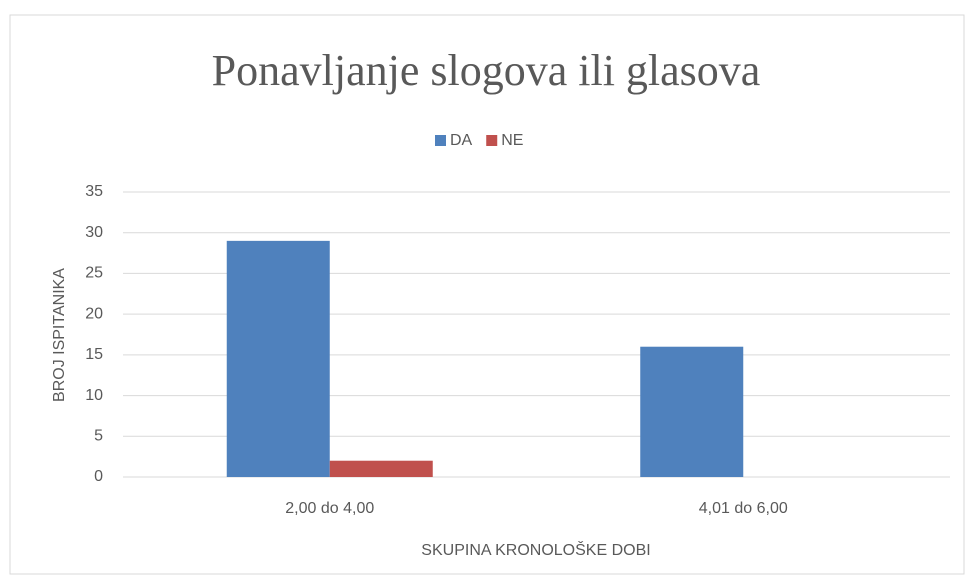  Describe the element at coordinates (486, 70) in the screenshot. I see `chart-title: Ponavljanje slogova ili glasova` at that location.